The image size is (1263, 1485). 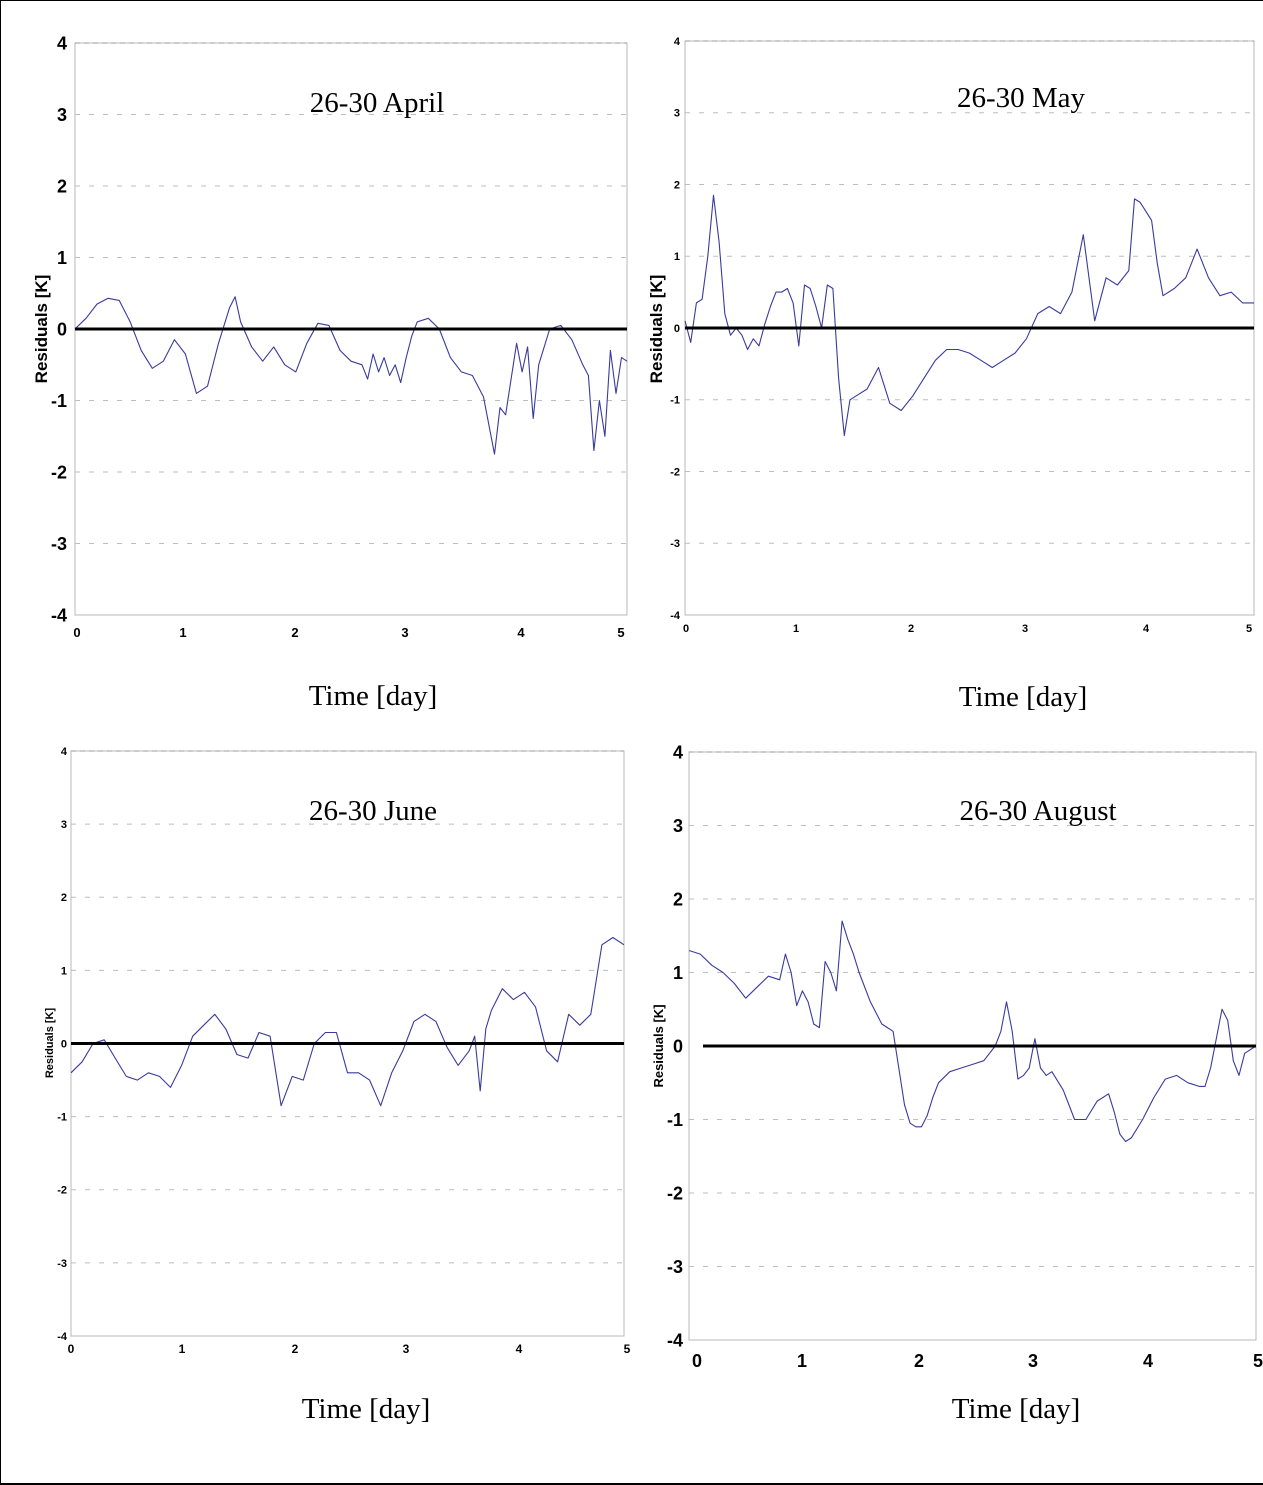 I want to click on chart-title: 26-30 June, so click(x=373, y=811).